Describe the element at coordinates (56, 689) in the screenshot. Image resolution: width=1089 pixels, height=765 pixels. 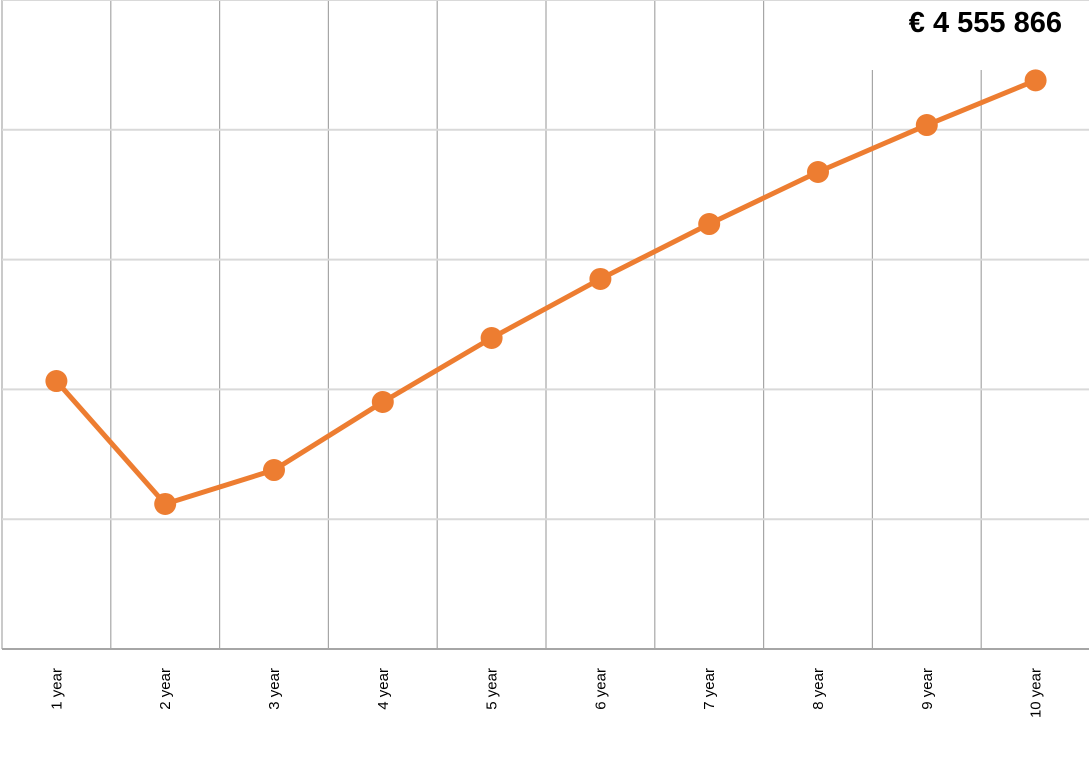
I see `x-tick-label: 1 year` at that location.